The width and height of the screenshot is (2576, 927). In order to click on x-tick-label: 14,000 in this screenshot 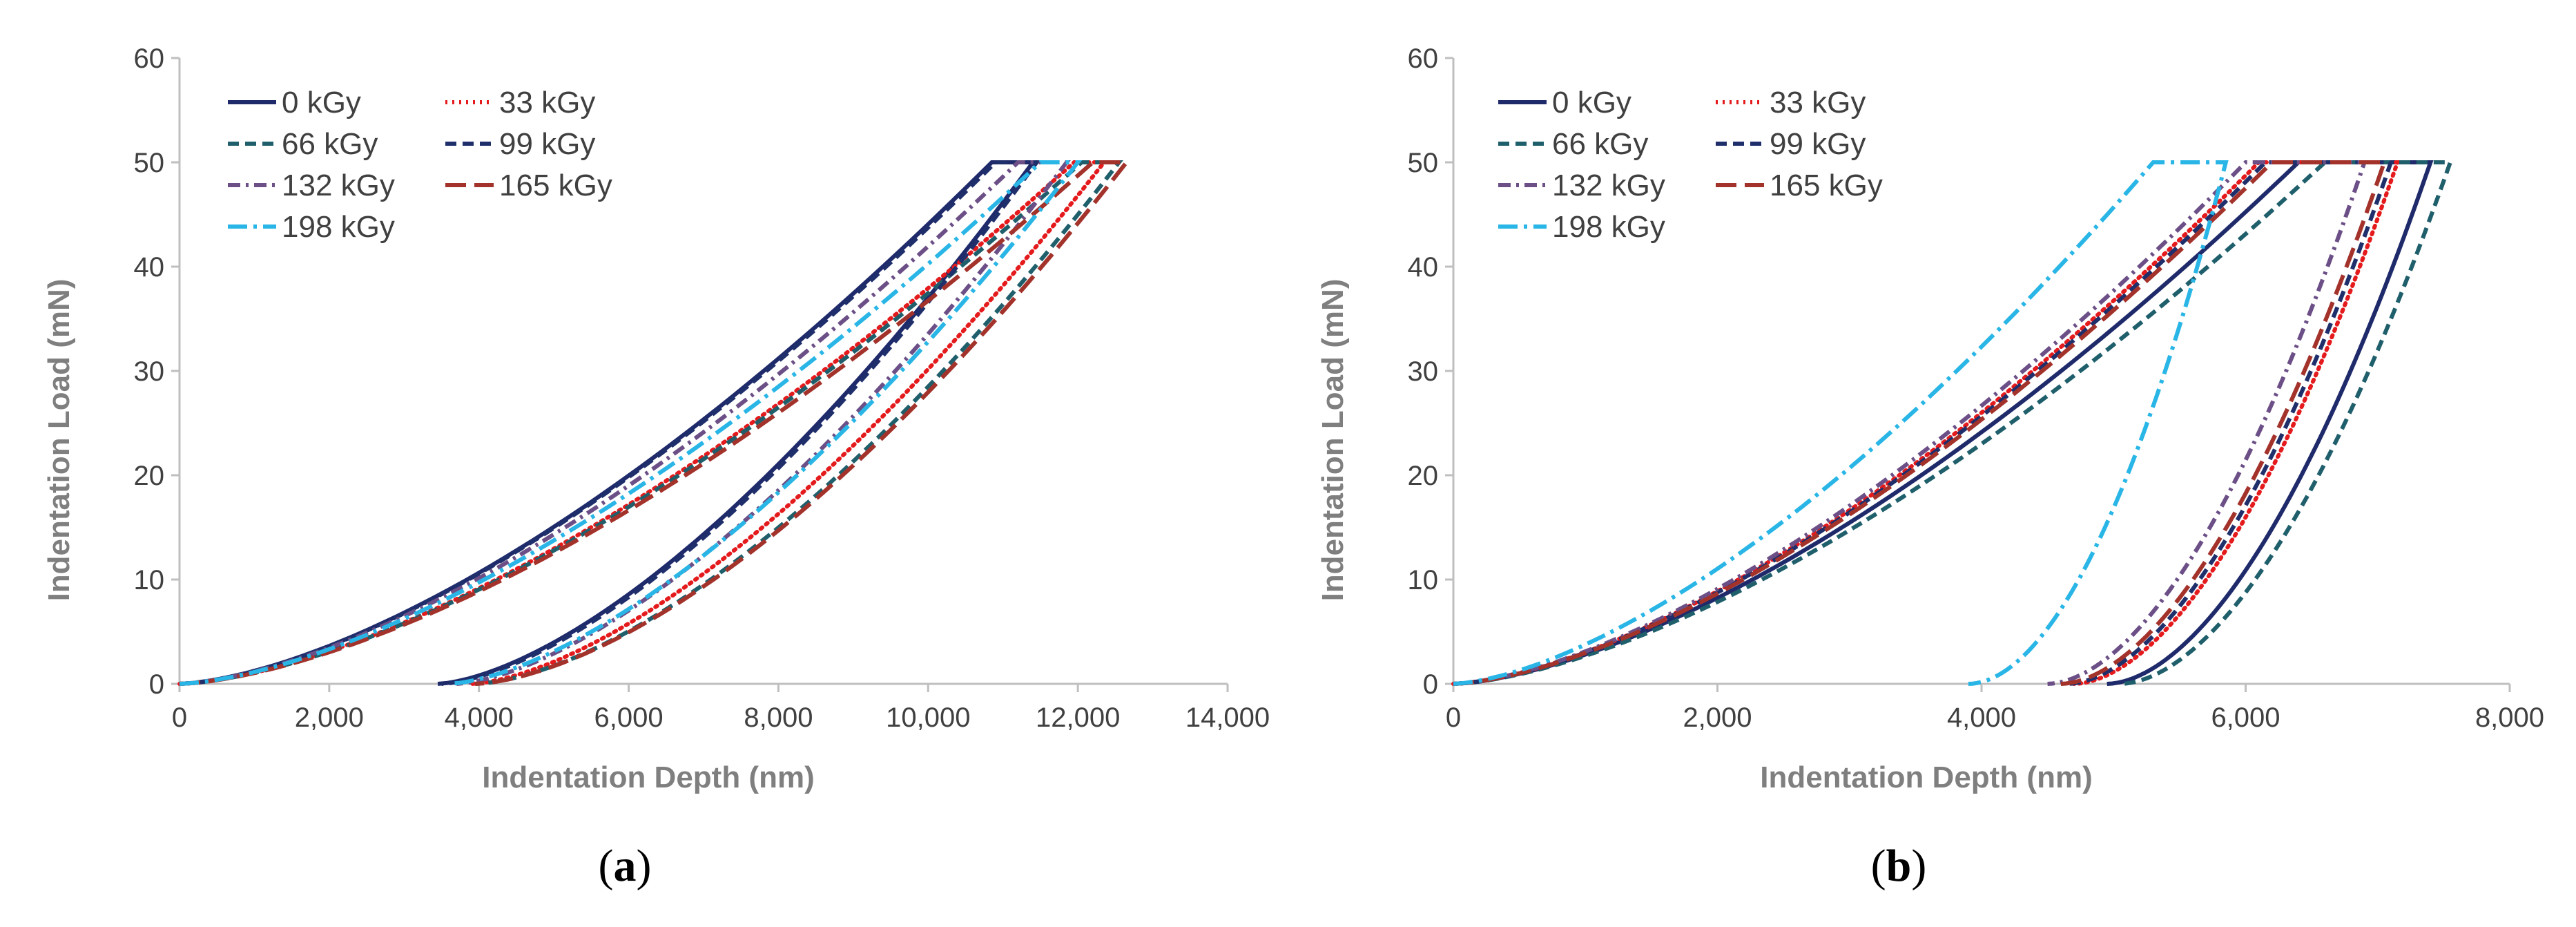, I will do `click(1228, 718)`.